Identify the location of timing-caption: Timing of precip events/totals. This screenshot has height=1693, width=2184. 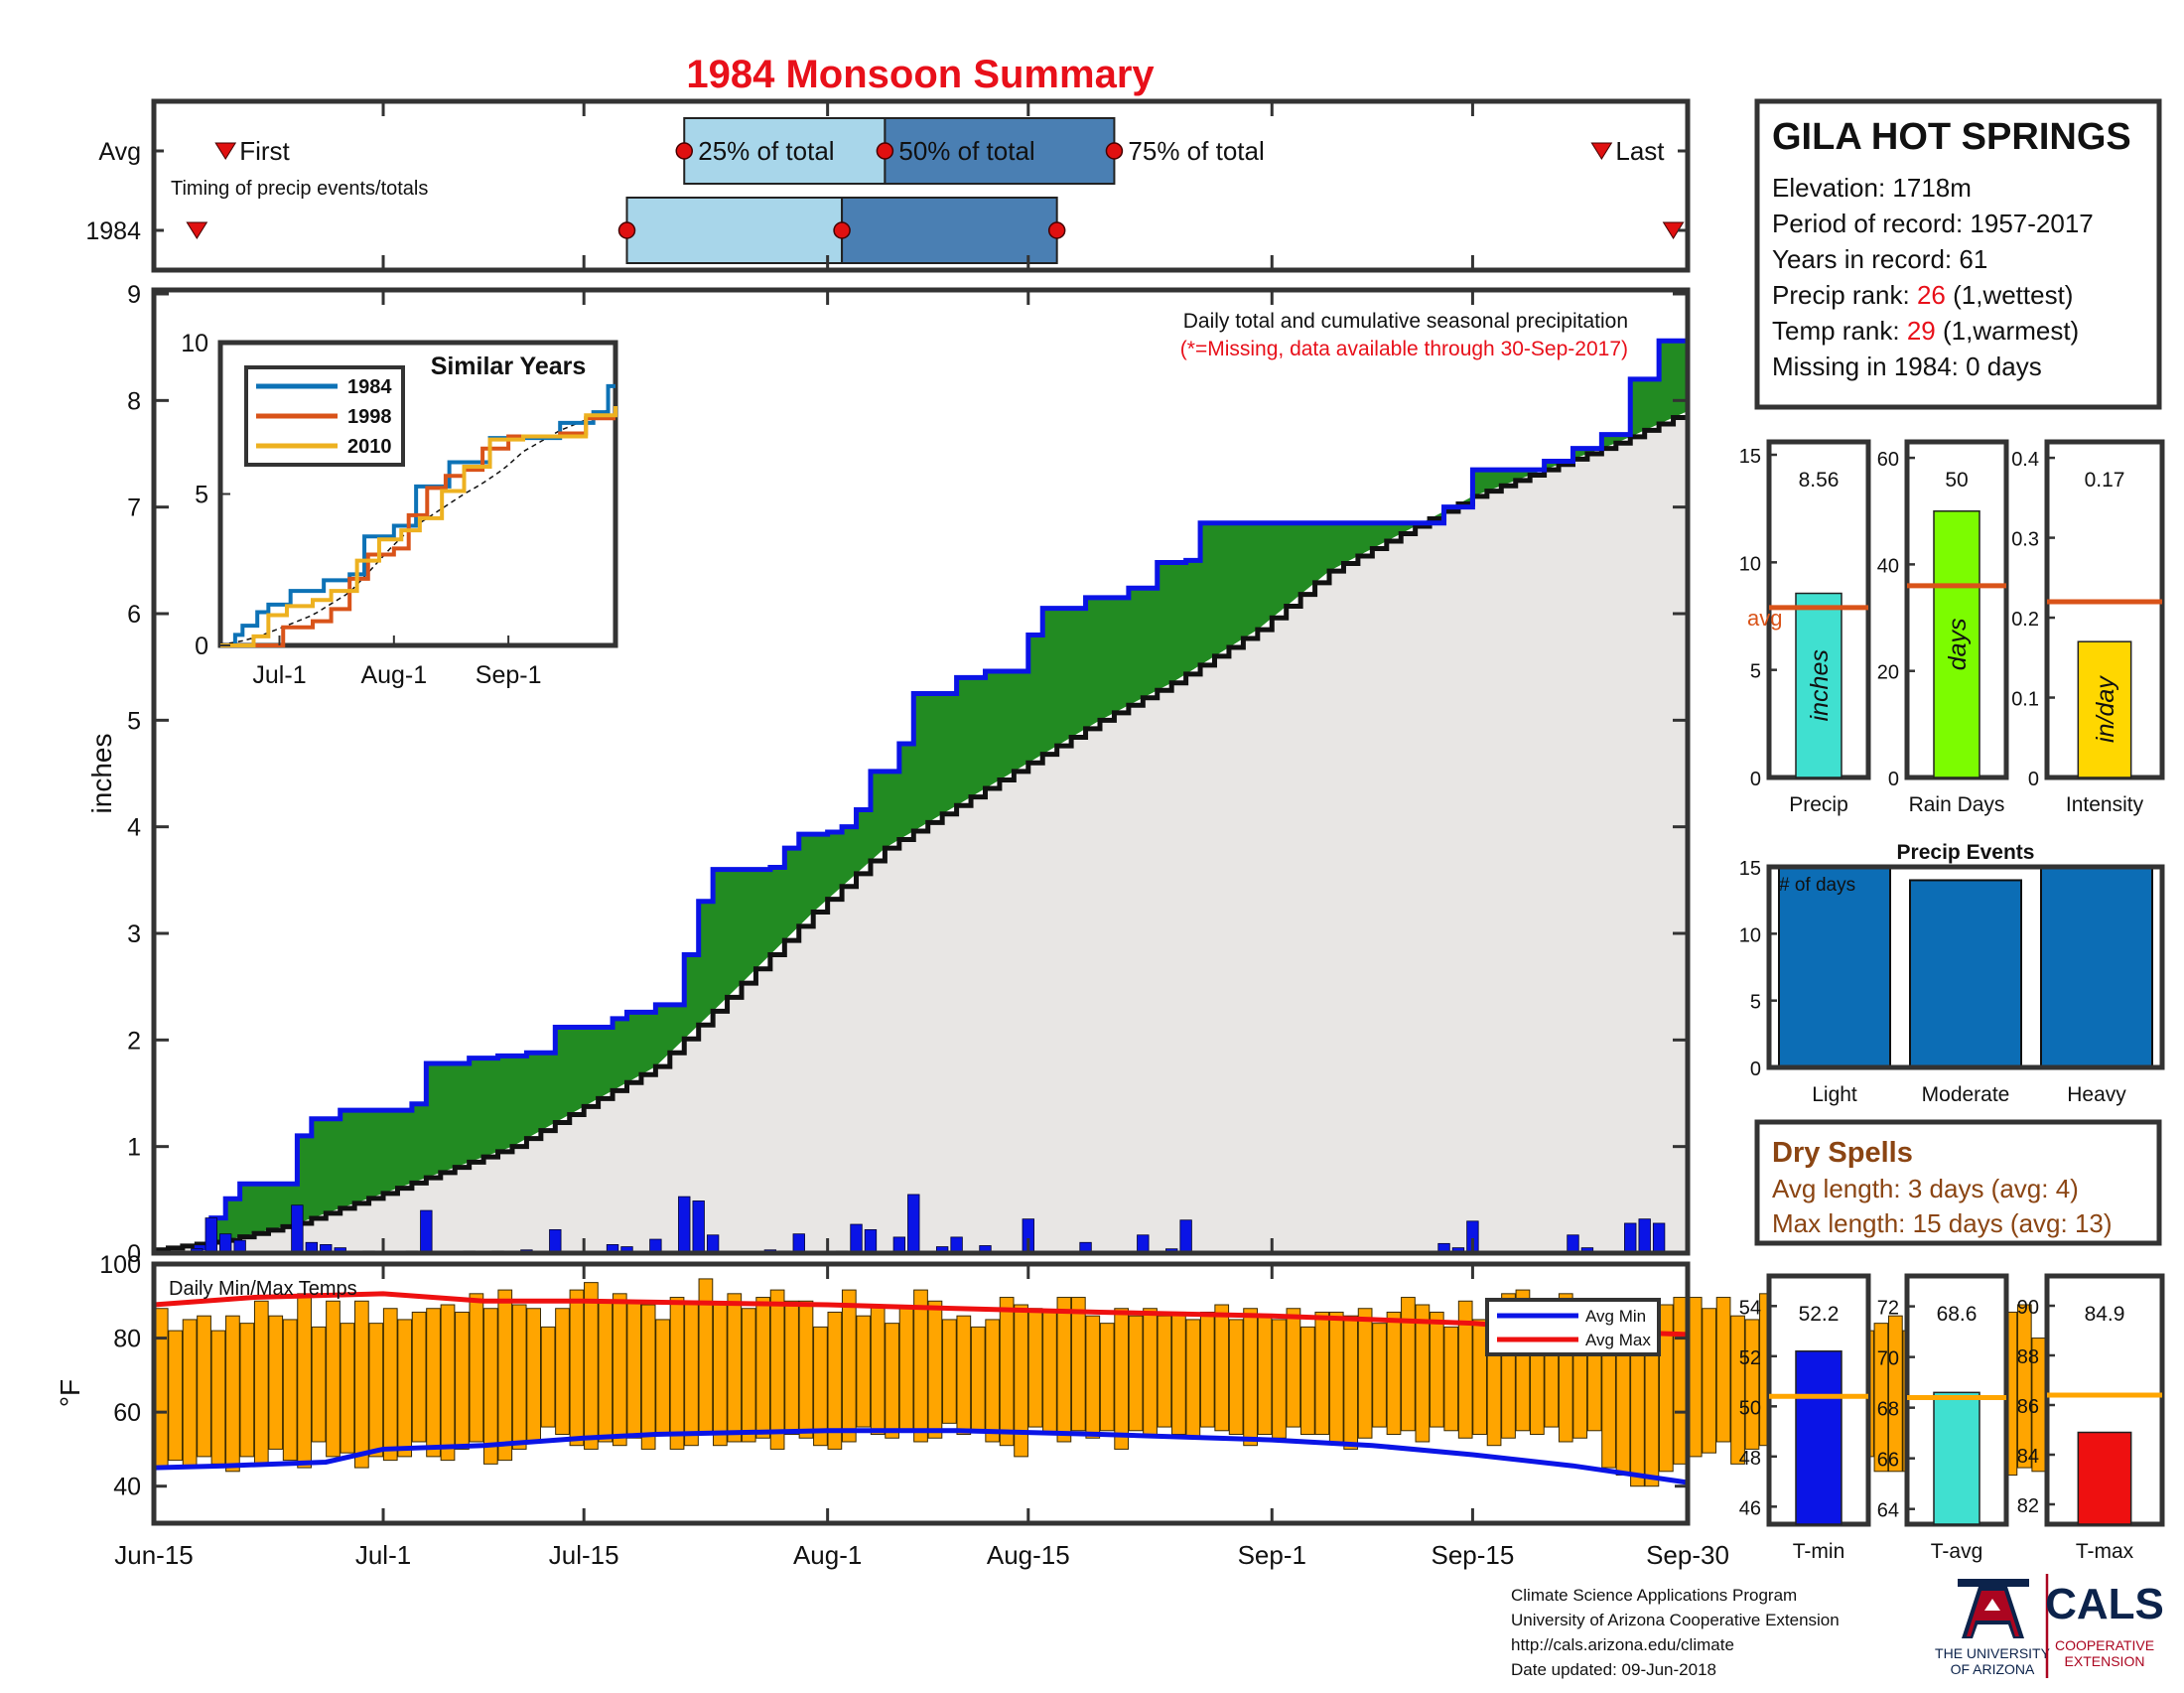
(299, 189).